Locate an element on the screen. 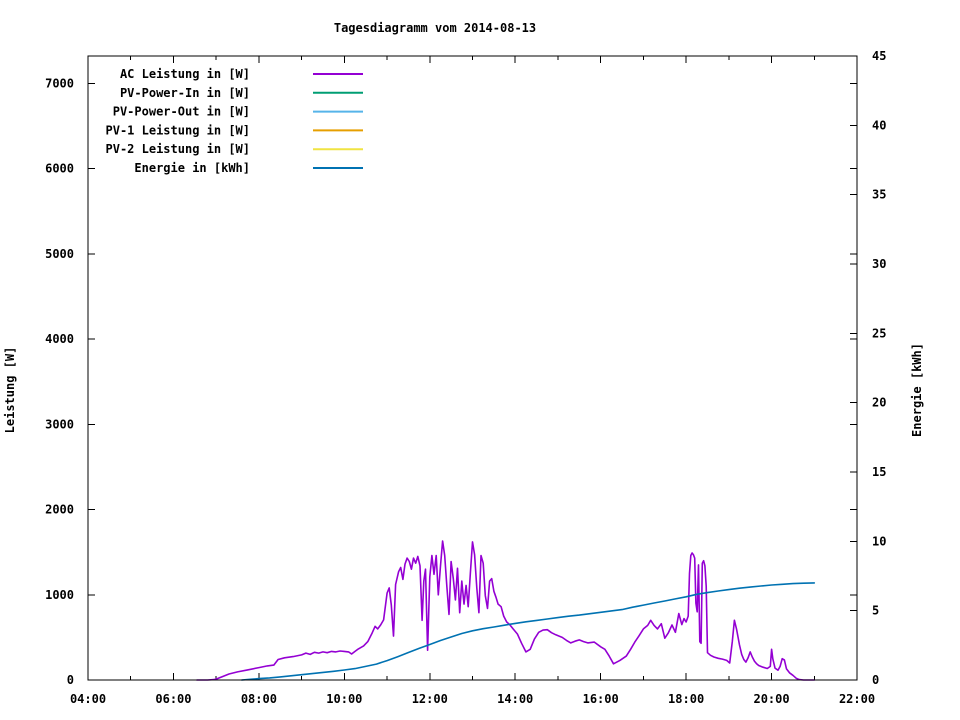 The image size is (960, 720). y2-tick-label: 5 is located at coordinates (875, 611).